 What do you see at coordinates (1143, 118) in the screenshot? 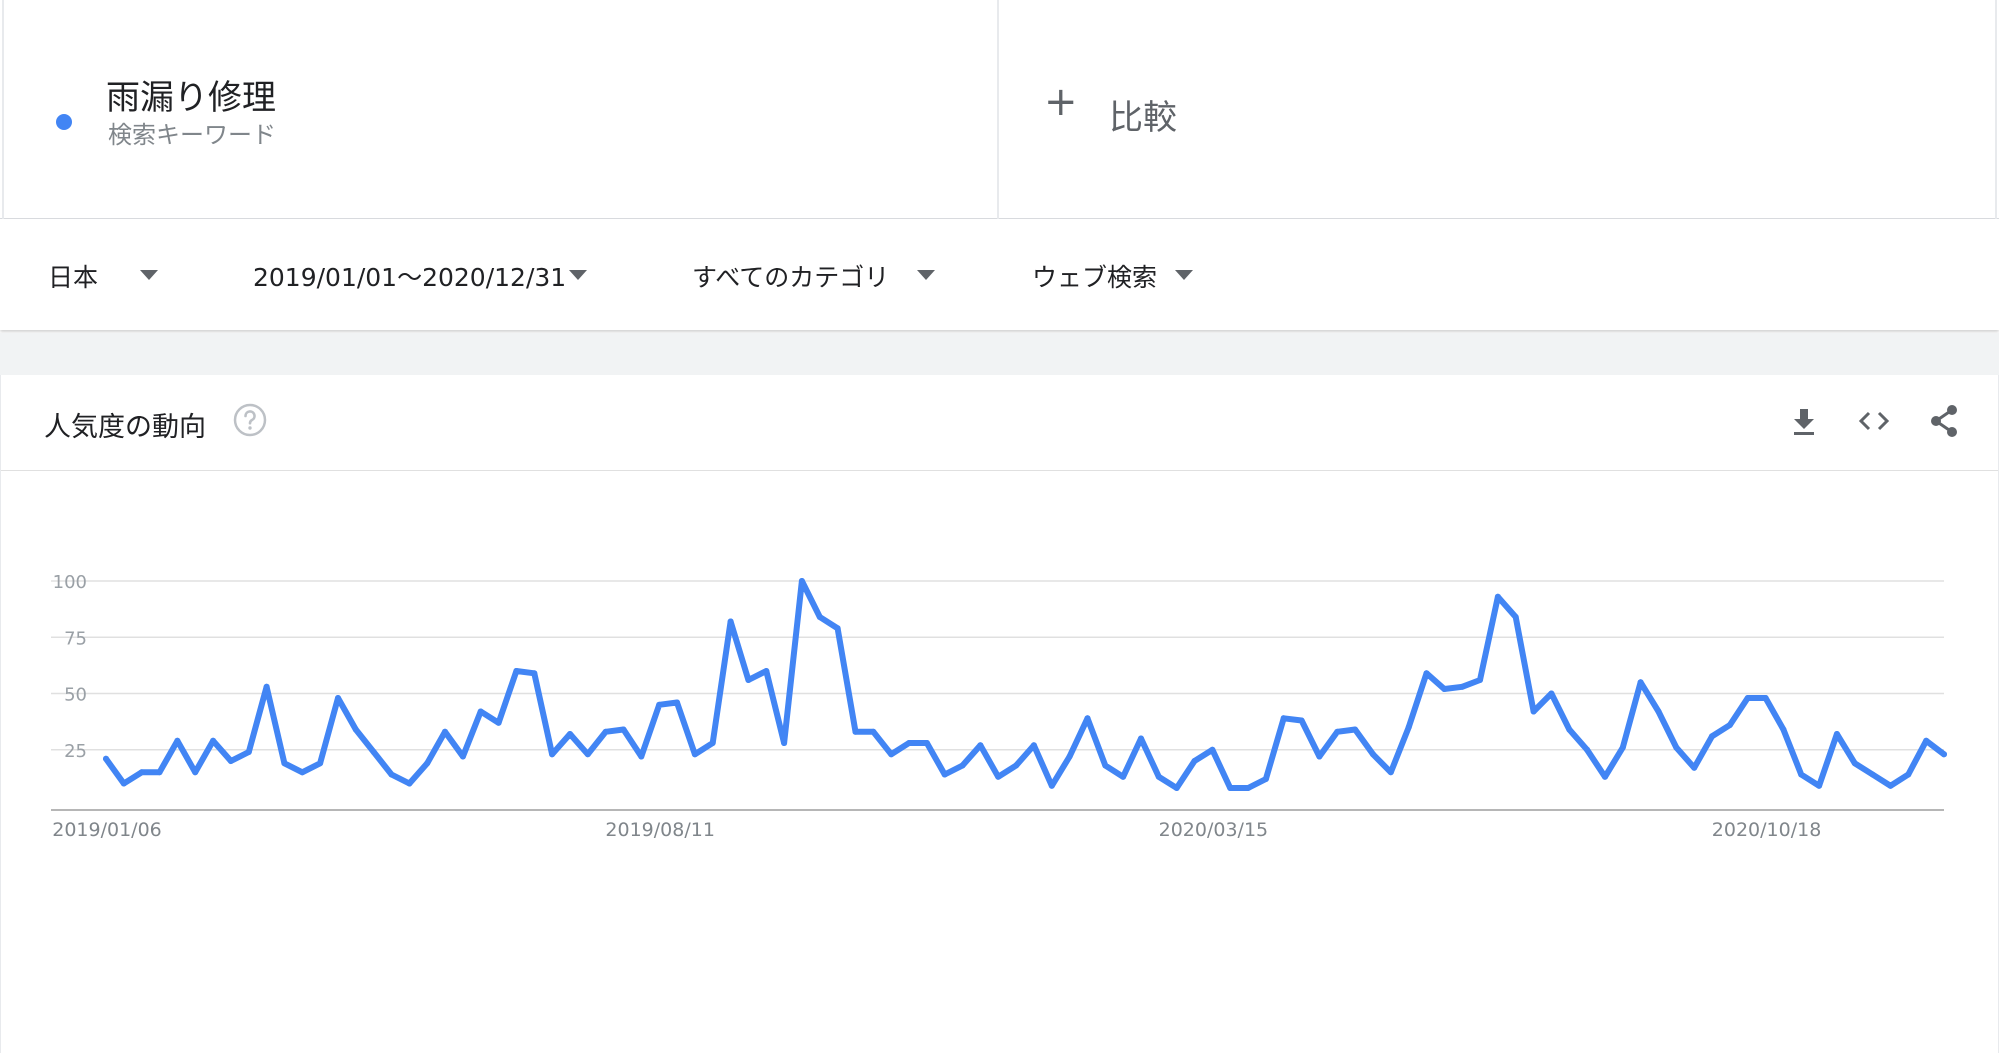
I see `compare-label: 比較` at bounding box center [1143, 118].